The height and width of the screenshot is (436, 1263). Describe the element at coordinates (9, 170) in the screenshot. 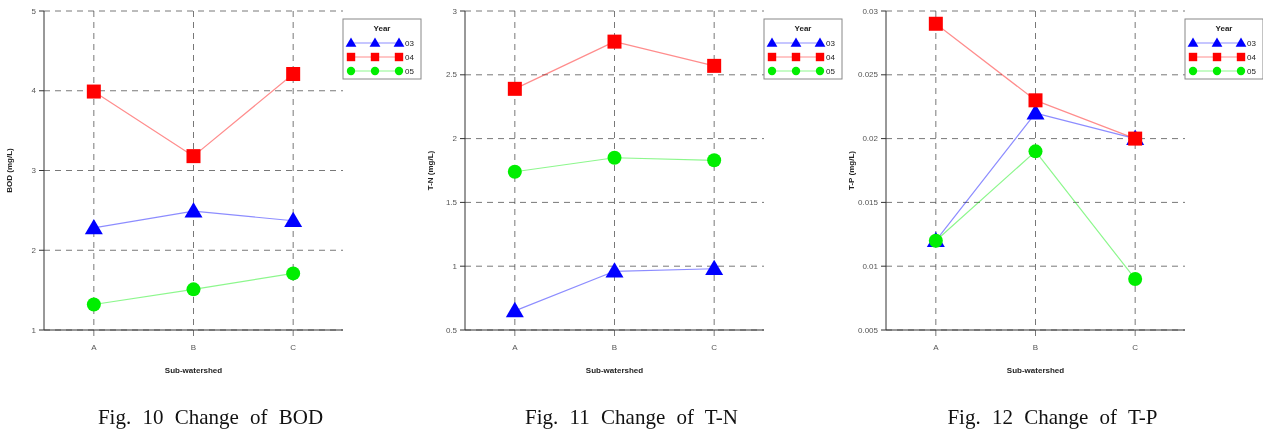

I see `y-axis-title: BOD (mg/L)` at that location.